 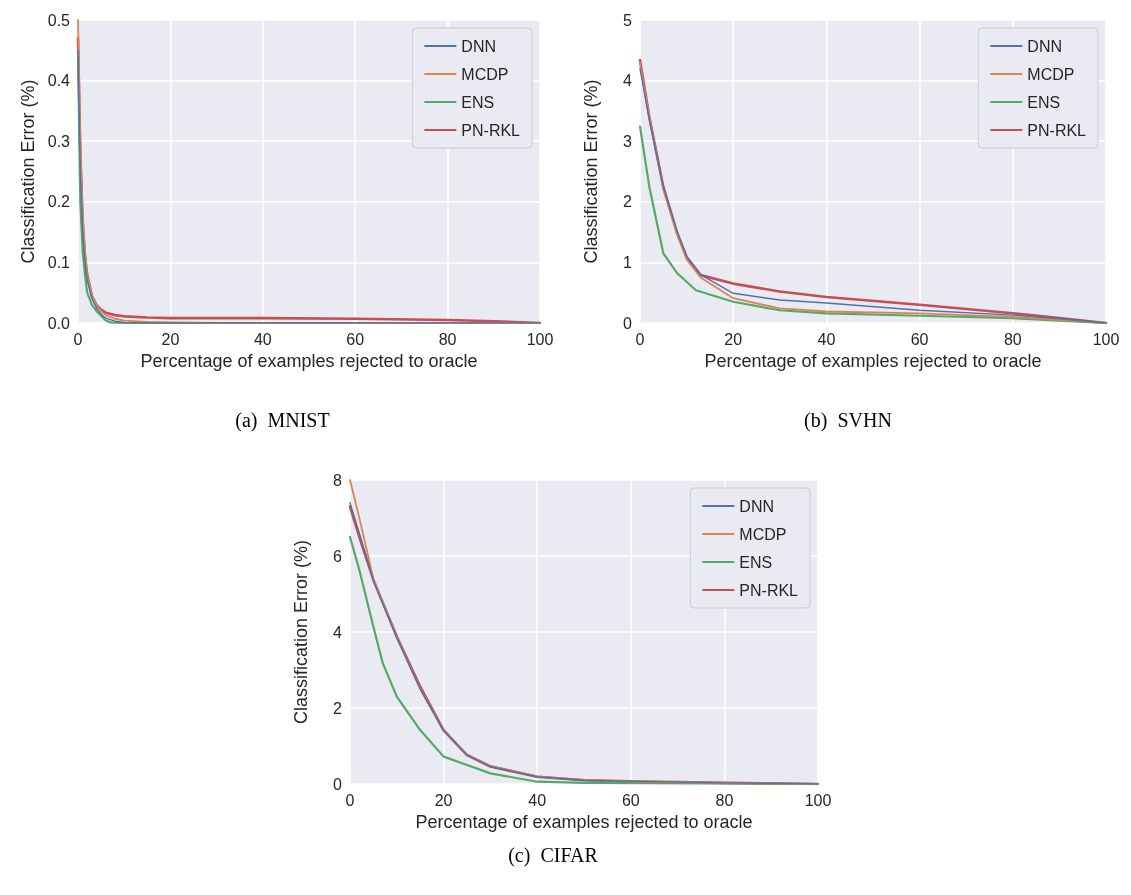 I want to click on text: (a) MNIST, so click(x=282, y=420).